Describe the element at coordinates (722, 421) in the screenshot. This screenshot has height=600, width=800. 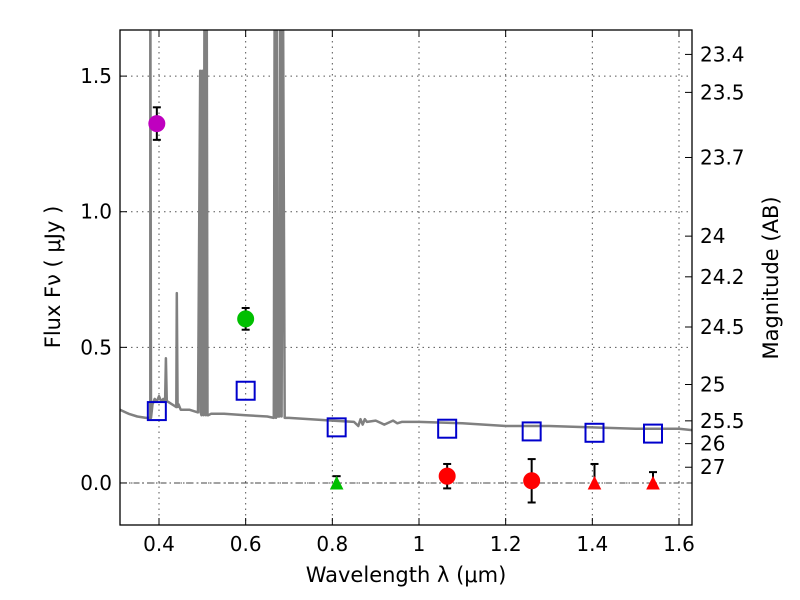
I see `right-tick-label: 25.5` at that location.